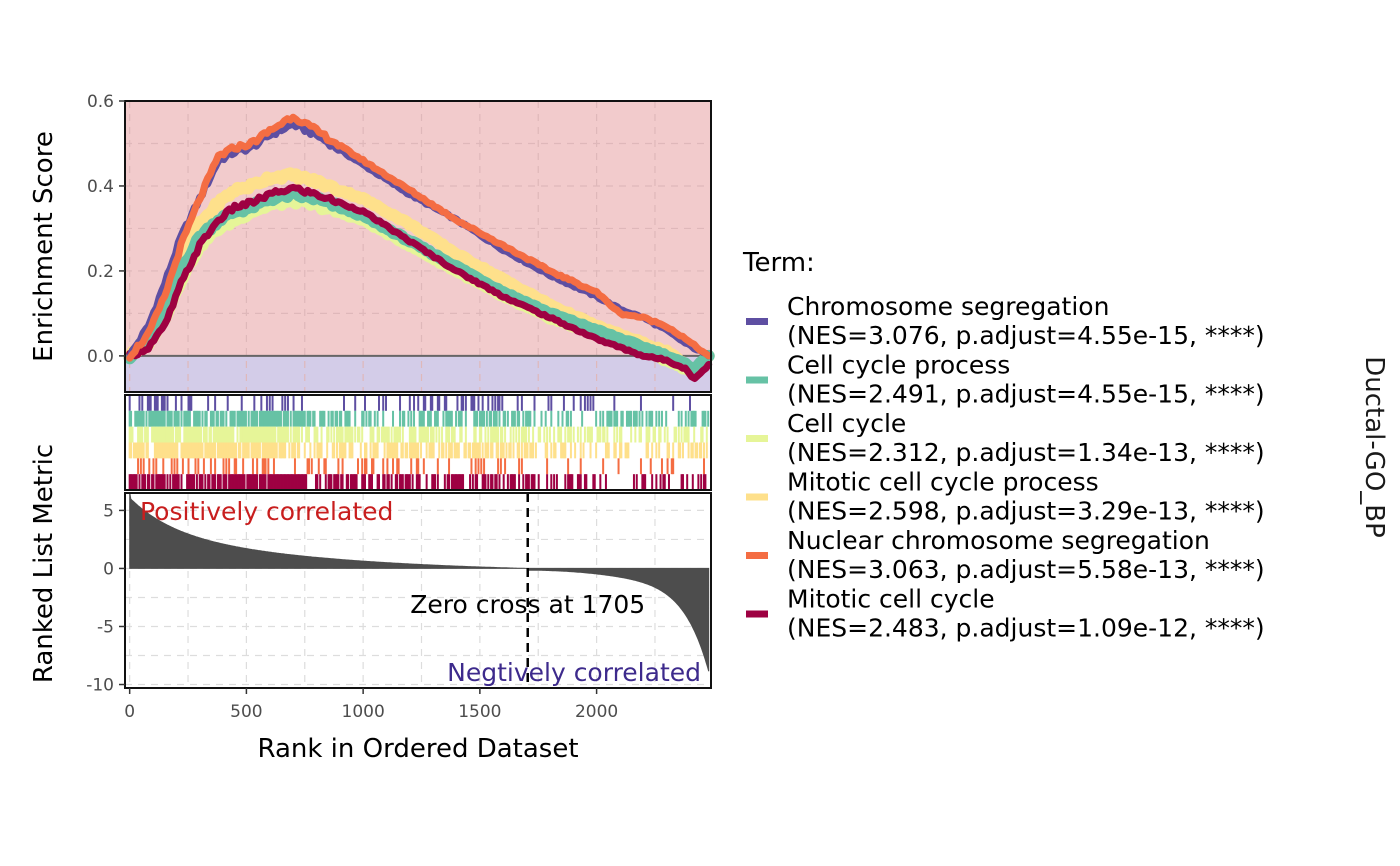 This screenshot has height=866, width=1400. What do you see at coordinates (479, 712) in the screenshot?
I see `x-tick-label: 1500` at bounding box center [479, 712].